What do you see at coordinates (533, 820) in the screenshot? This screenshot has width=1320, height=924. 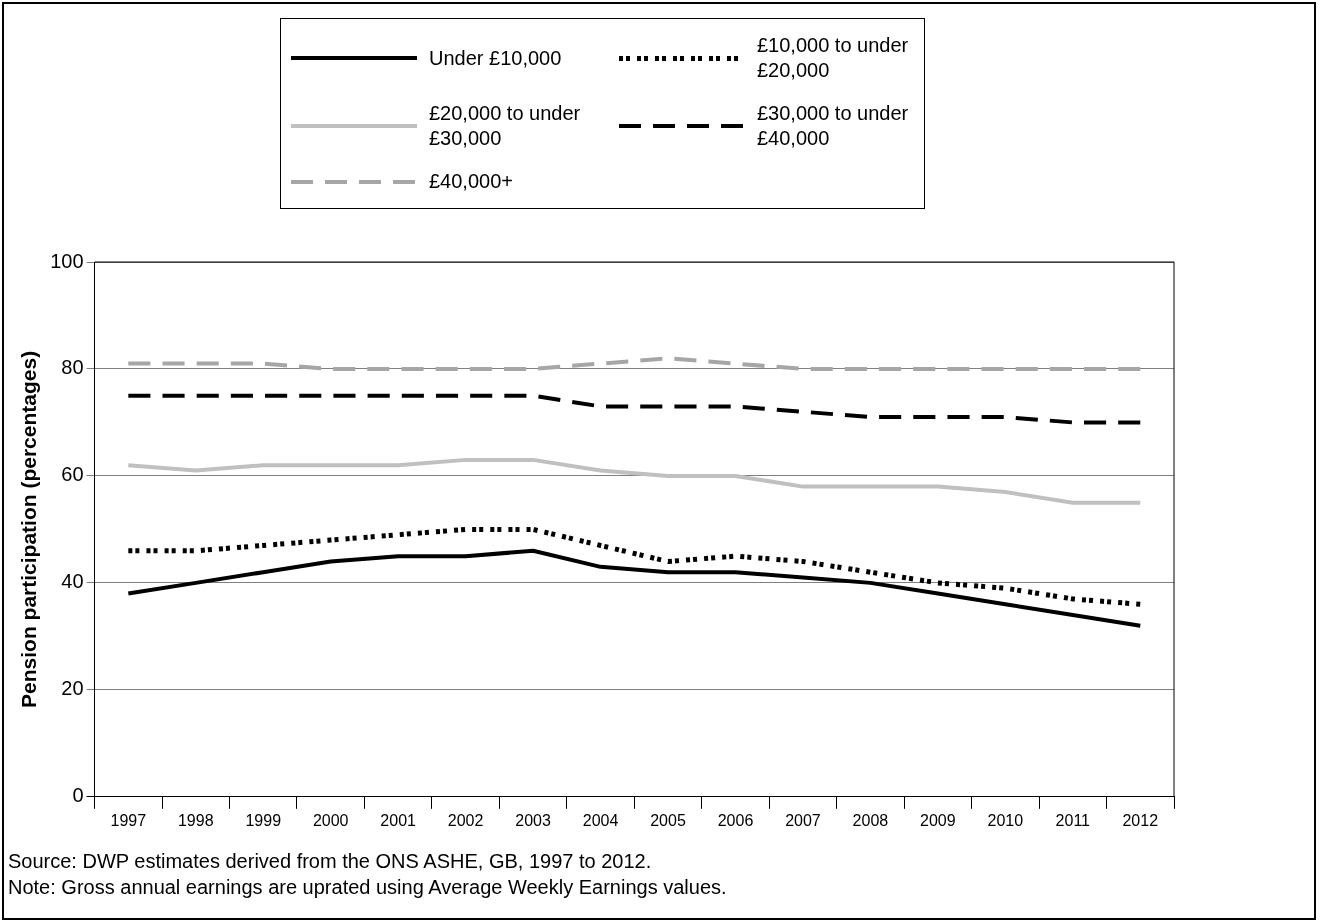 I see `x-tick-label: 2003` at bounding box center [533, 820].